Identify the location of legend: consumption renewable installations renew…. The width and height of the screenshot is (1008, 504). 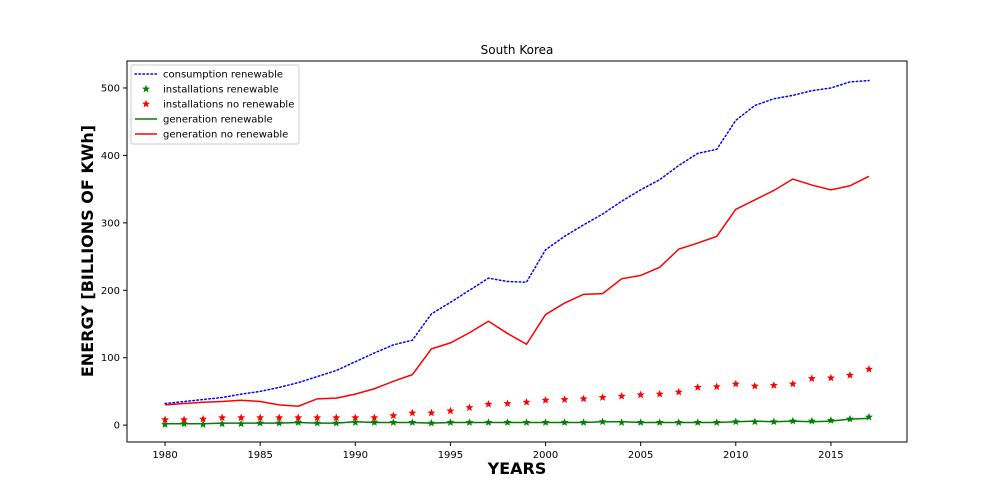
(215, 104).